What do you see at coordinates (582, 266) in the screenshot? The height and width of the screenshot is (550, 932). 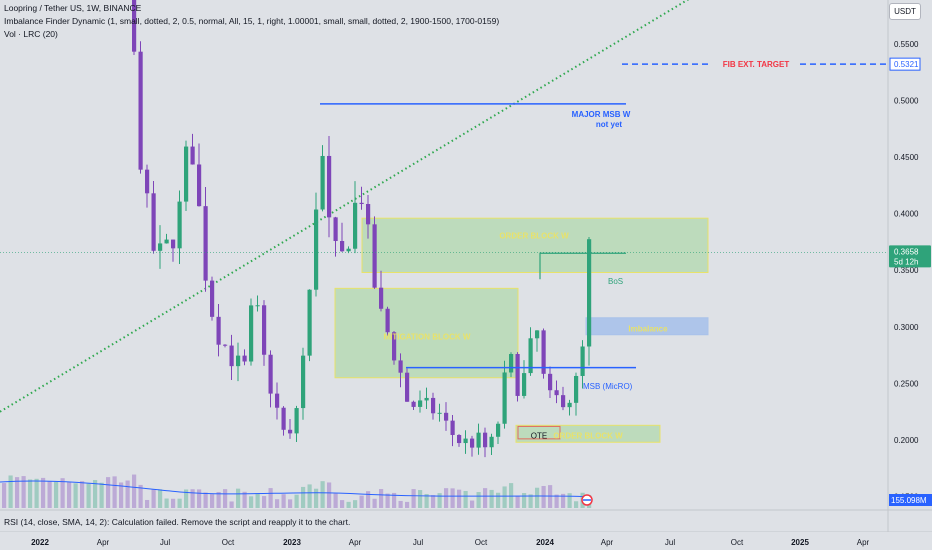 I see `bos-line` at bounding box center [582, 266].